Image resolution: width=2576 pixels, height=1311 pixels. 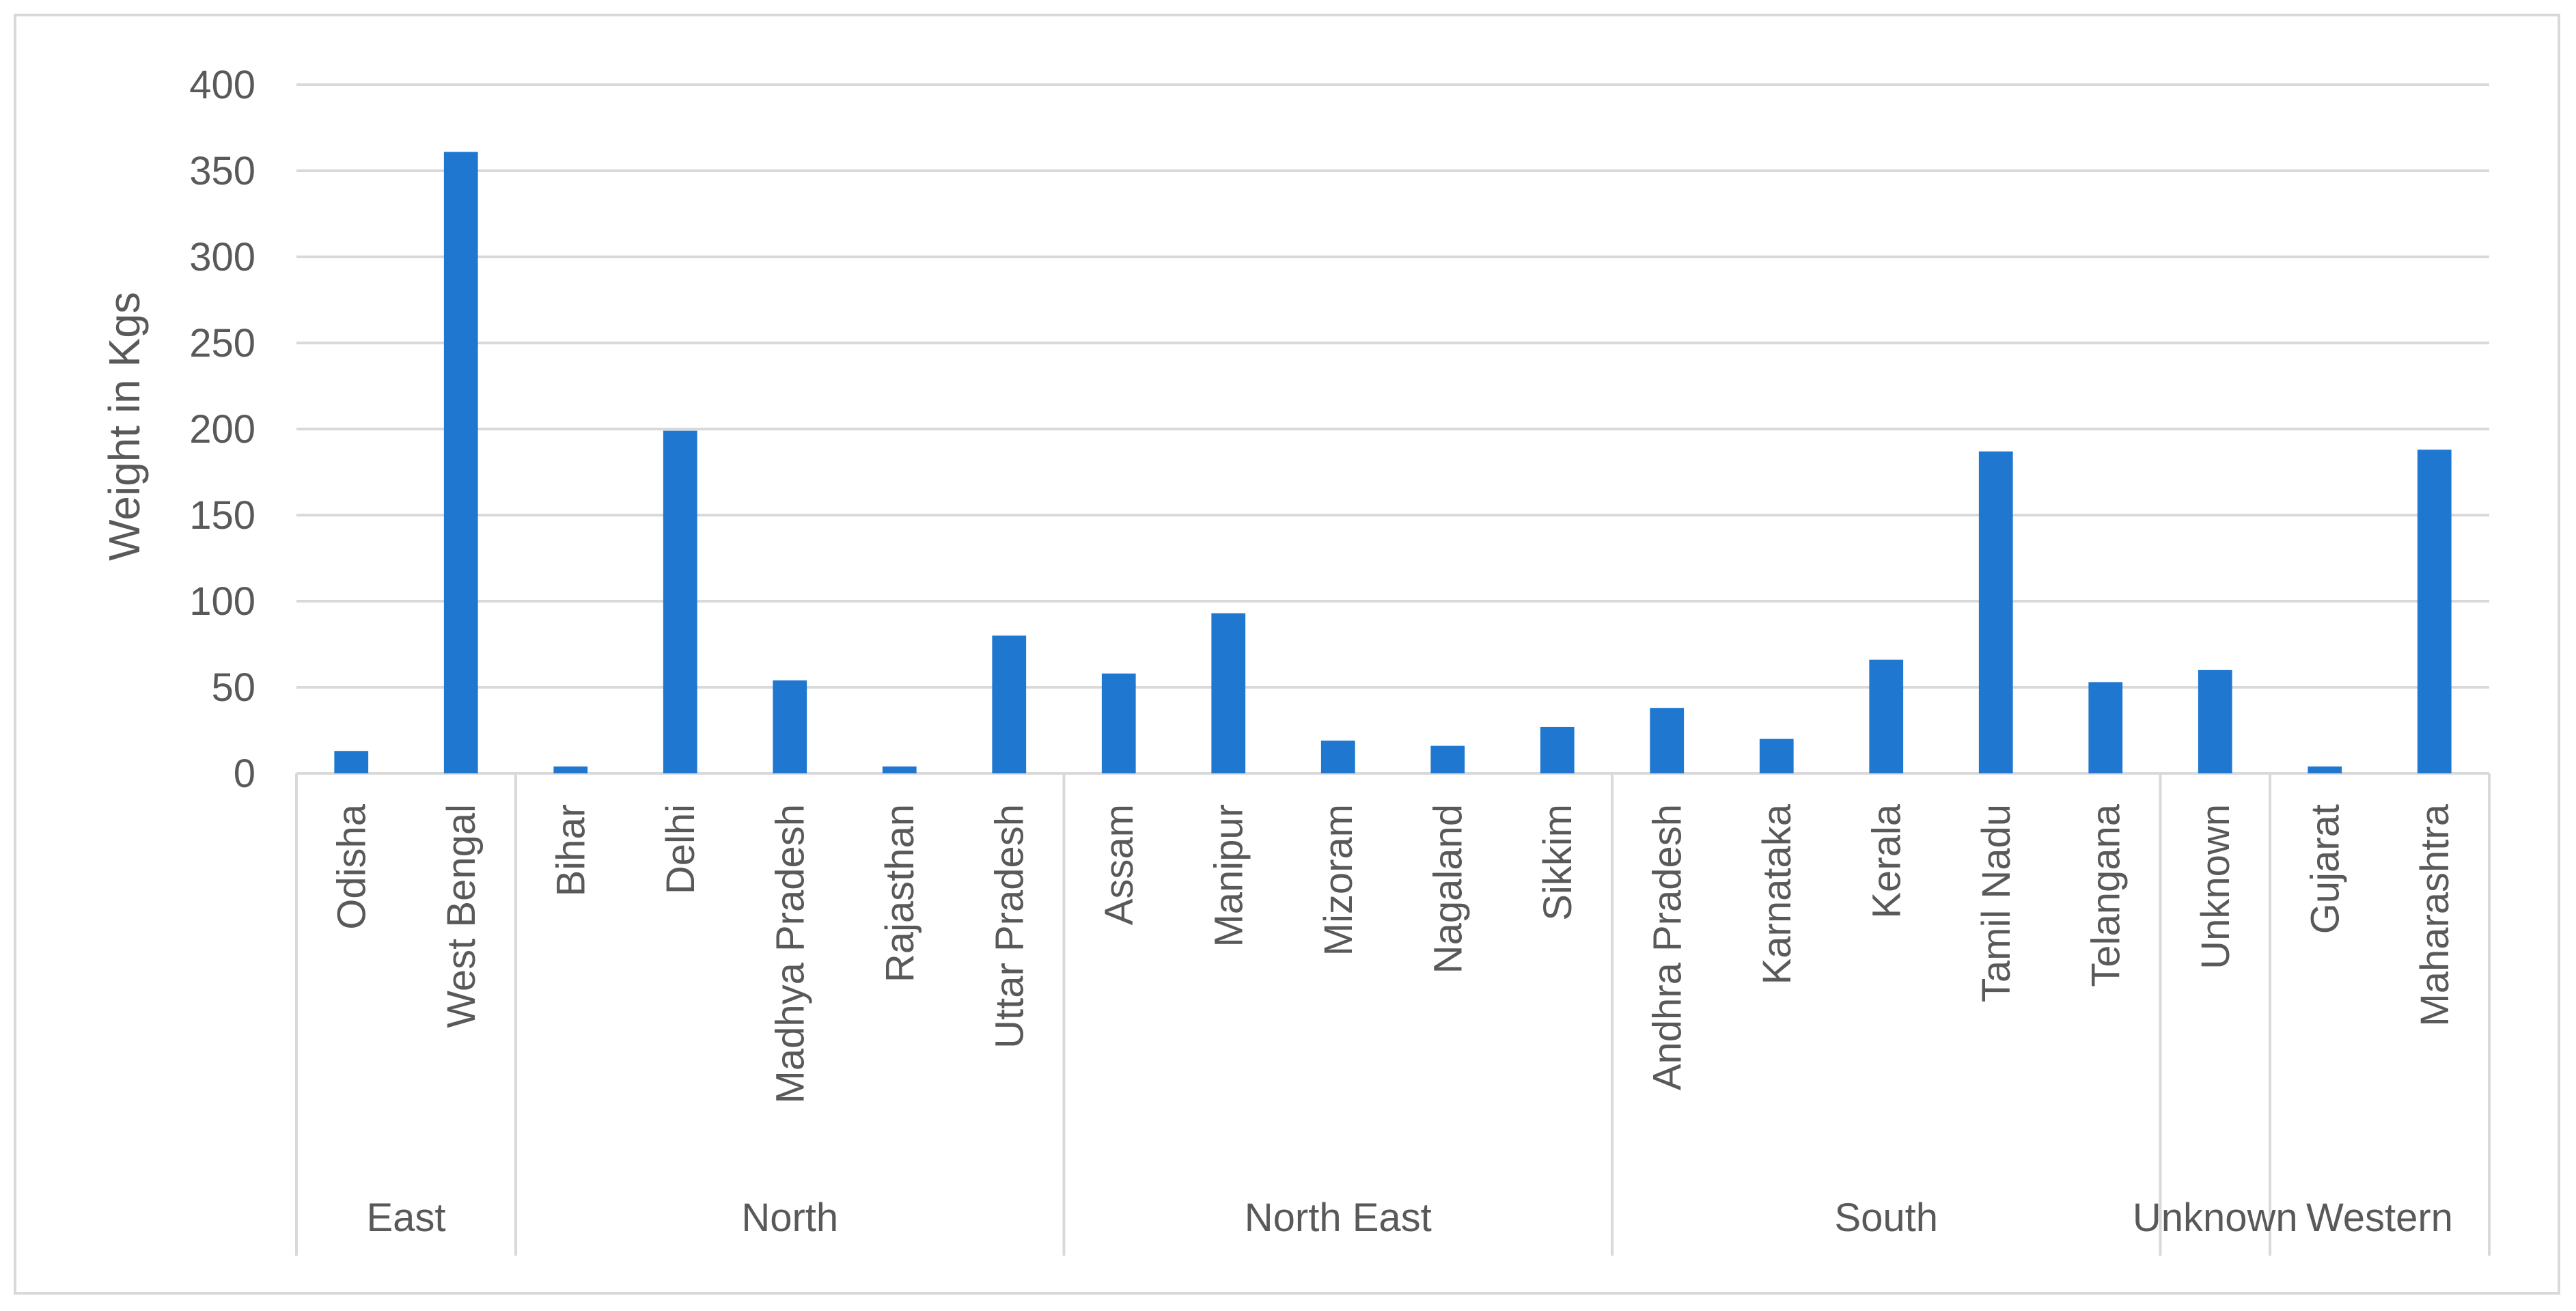 What do you see at coordinates (222, 343) in the screenshot?
I see `y-tick-label: 250` at bounding box center [222, 343].